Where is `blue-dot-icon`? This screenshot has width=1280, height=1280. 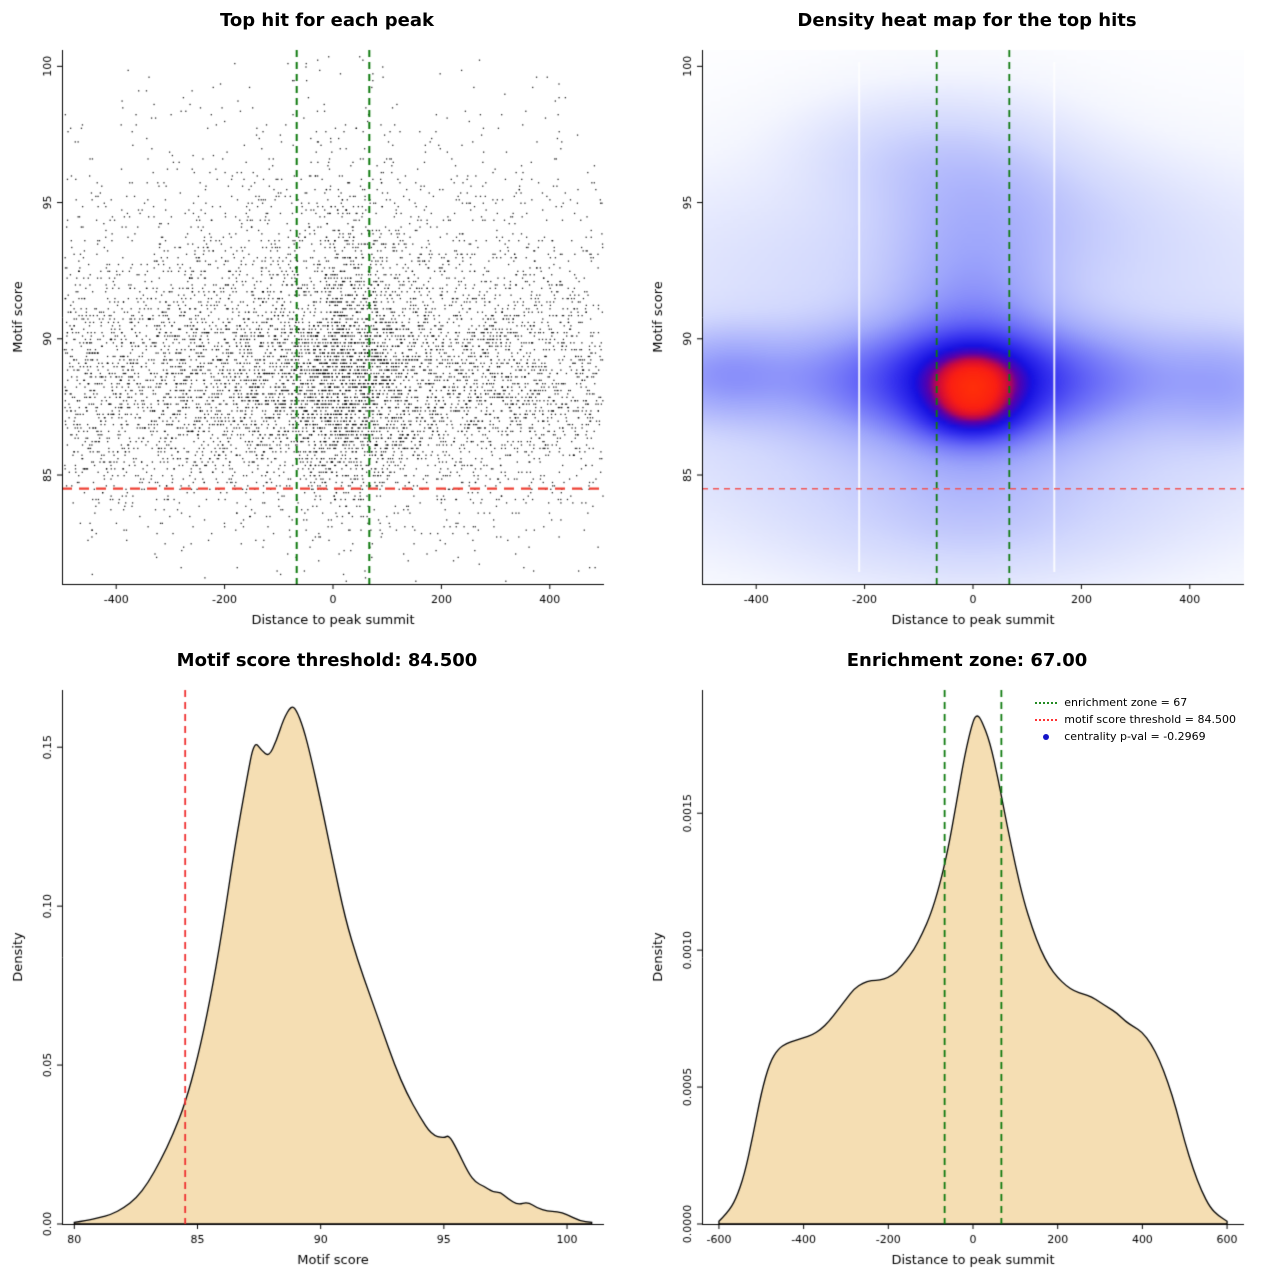
blue-dot-icon is located at coordinates (1046, 736).